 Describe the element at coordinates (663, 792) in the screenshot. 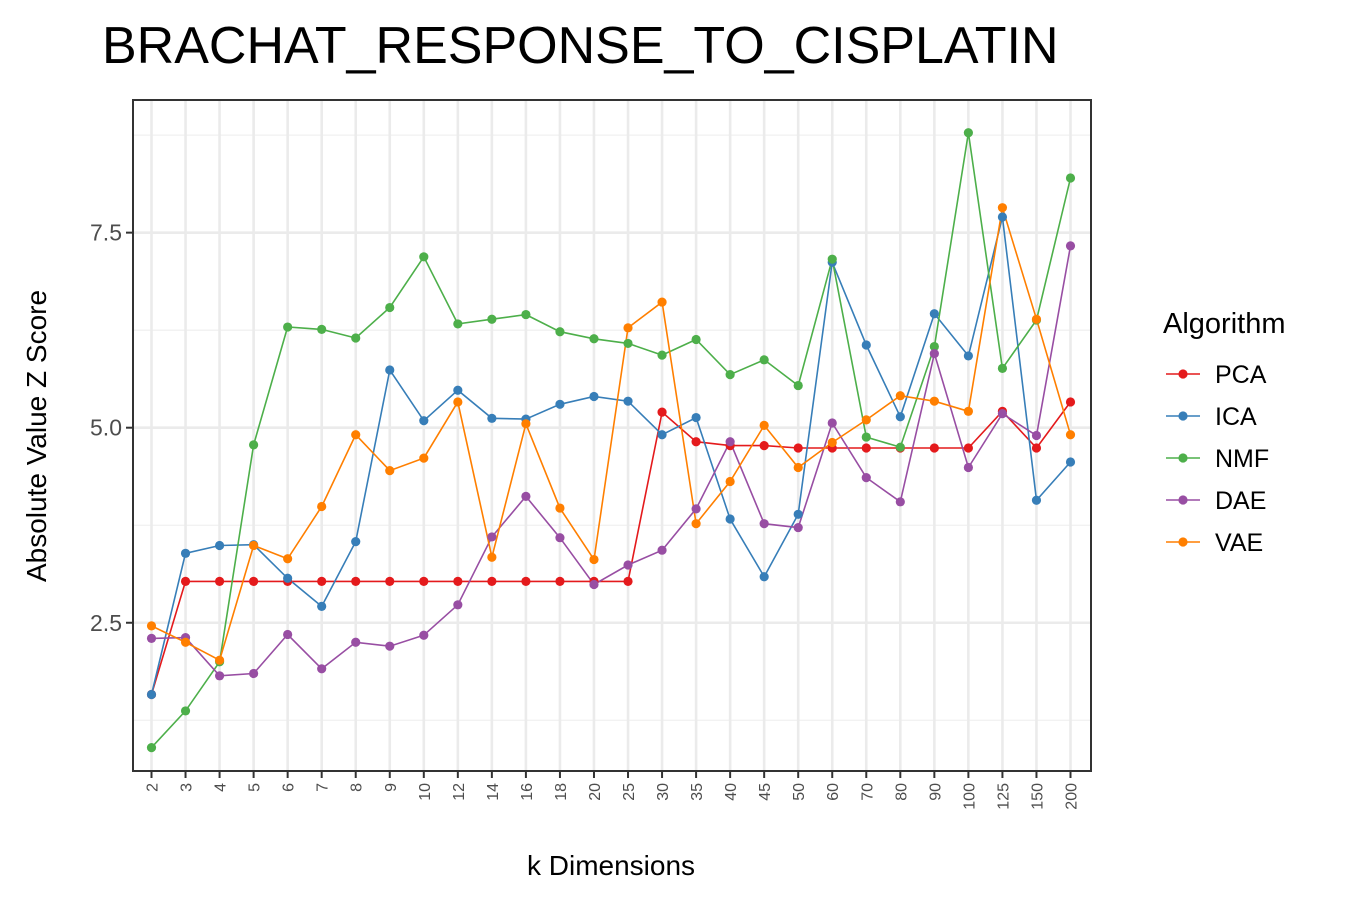

I see `x-tick-label: 30` at that location.